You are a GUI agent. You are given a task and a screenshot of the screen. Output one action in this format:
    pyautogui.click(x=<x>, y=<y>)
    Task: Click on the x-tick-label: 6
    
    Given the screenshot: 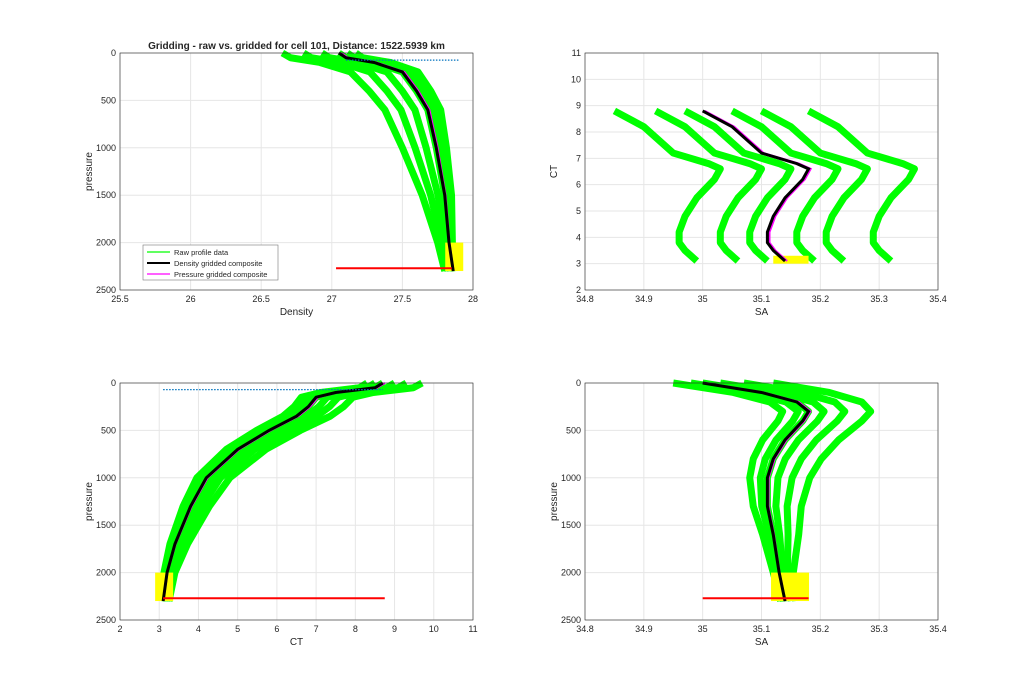 What is the action you would take?
    pyautogui.click(x=276, y=629)
    